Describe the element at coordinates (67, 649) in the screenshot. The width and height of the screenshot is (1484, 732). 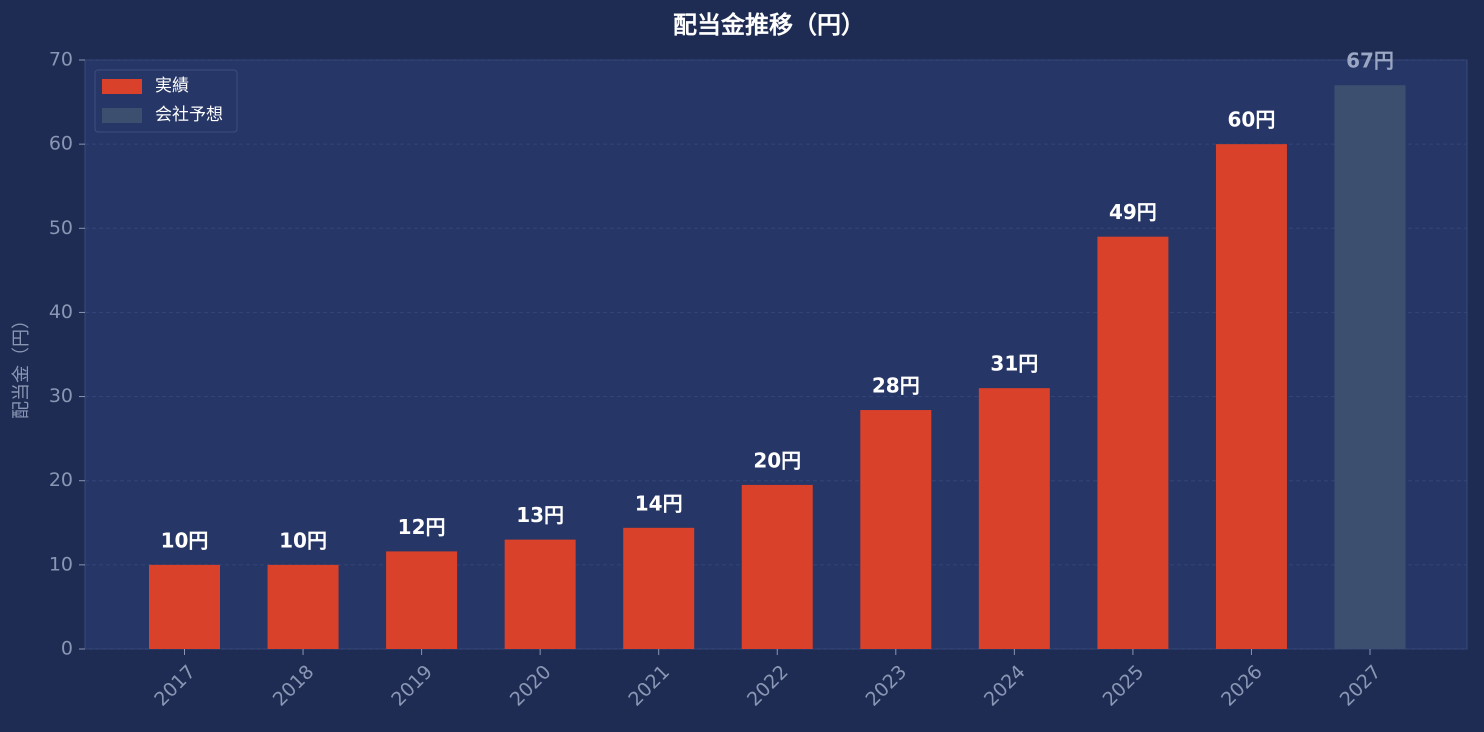
I see `y-tick-label: 0` at that location.